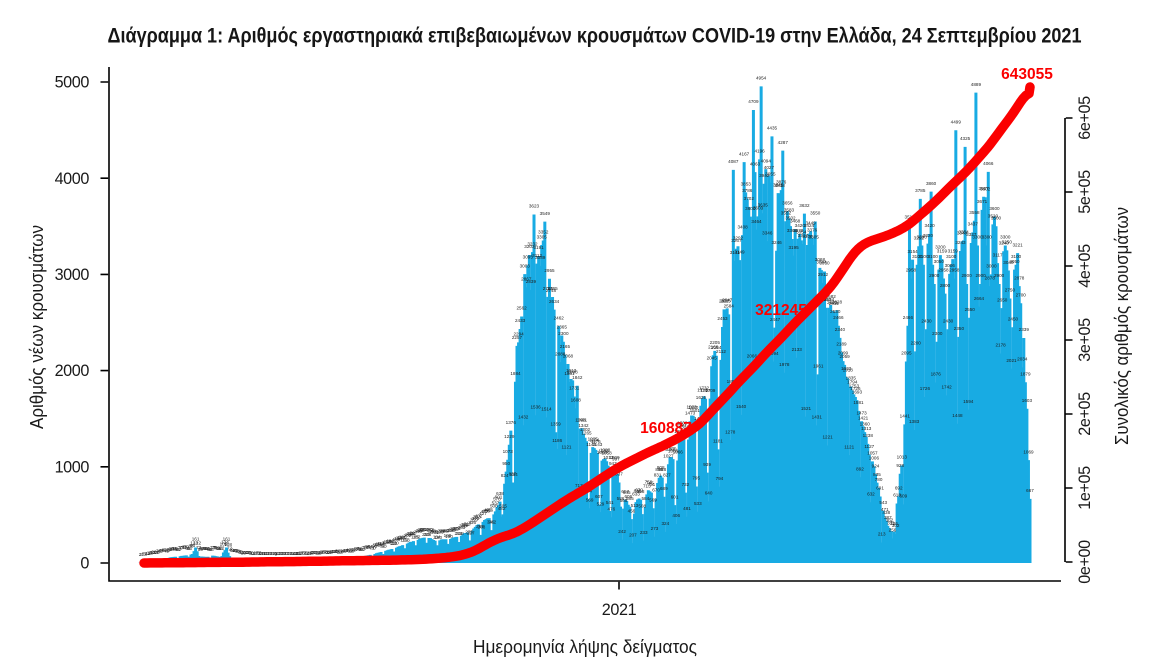 This screenshot has width=1152, height=666. I want to click on svg-text: 3437, so click(973, 224).